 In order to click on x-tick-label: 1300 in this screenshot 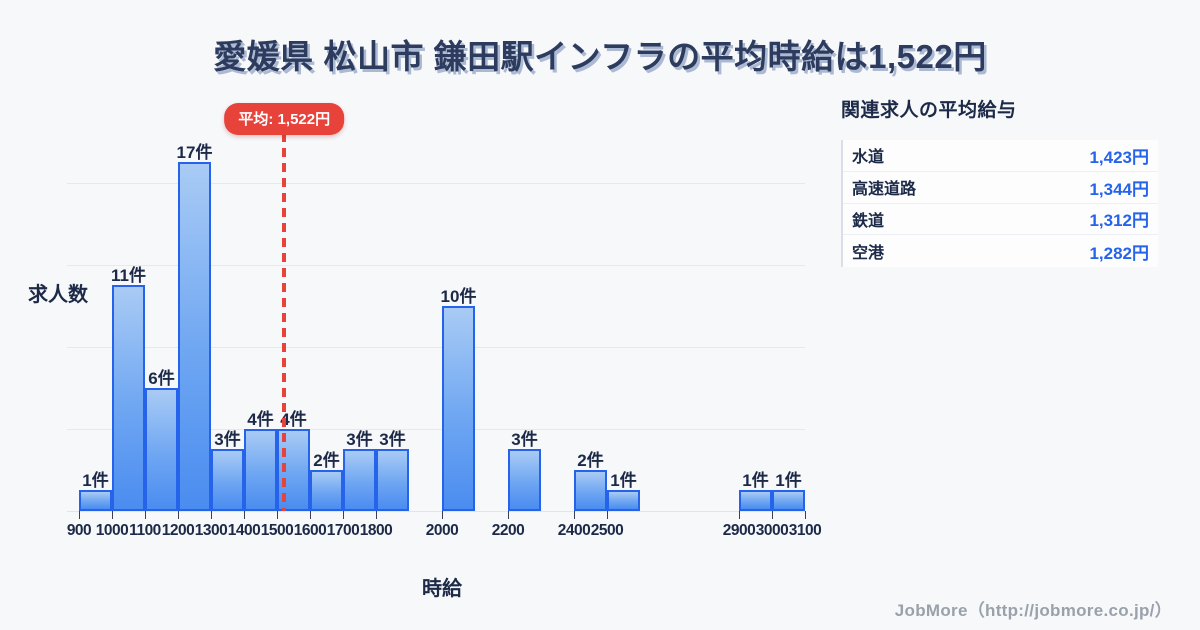, I will do `click(211, 530)`.